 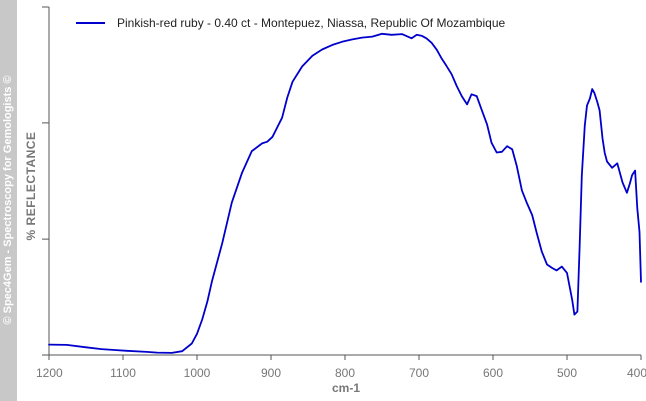 I want to click on x-tick-label: 800, so click(x=345, y=373).